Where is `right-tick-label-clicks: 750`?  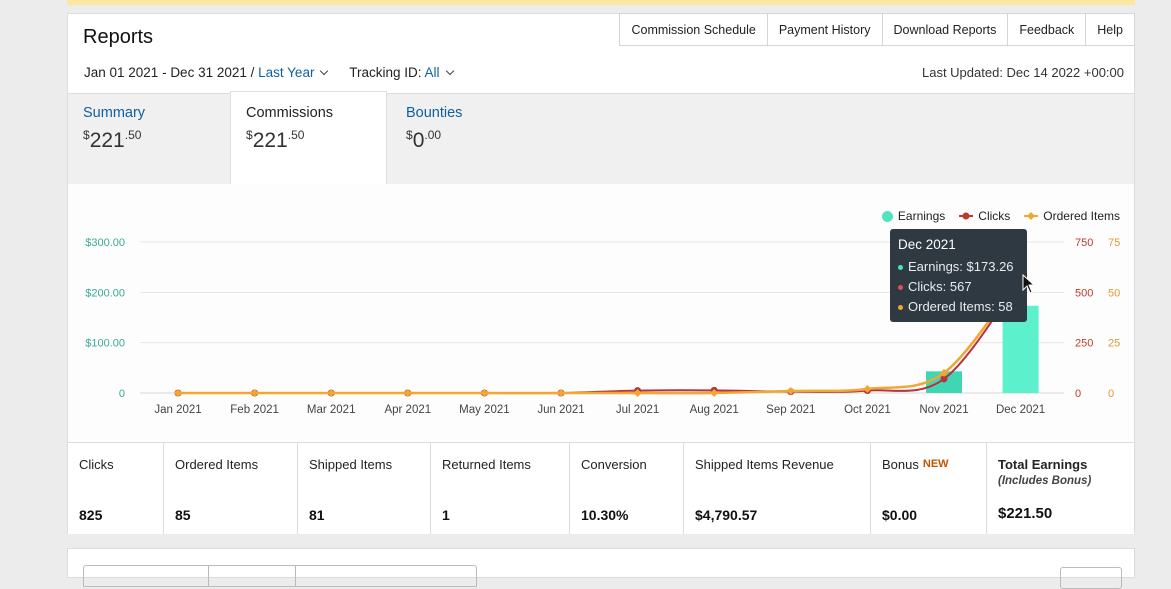
right-tick-label-clicks: 750 is located at coordinates (1084, 243).